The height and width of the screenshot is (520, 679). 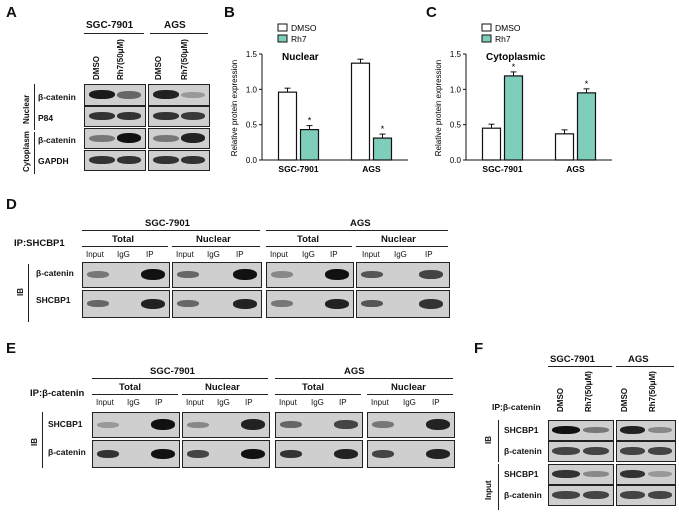 I want to click on ip-label: IP:SHCBP1, so click(x=39, y=243).